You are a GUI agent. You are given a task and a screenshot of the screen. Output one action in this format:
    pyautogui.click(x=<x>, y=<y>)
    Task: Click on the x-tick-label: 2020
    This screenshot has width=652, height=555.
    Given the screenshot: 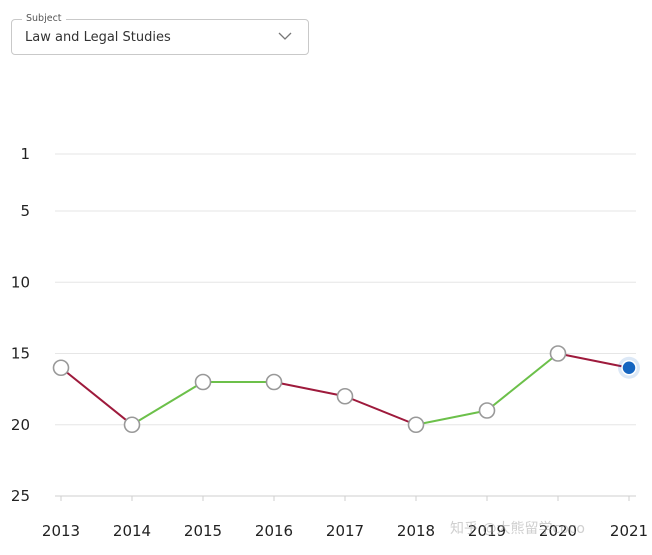 What is the action you would take?
    pyautogui.click(x=558, y=531)
    